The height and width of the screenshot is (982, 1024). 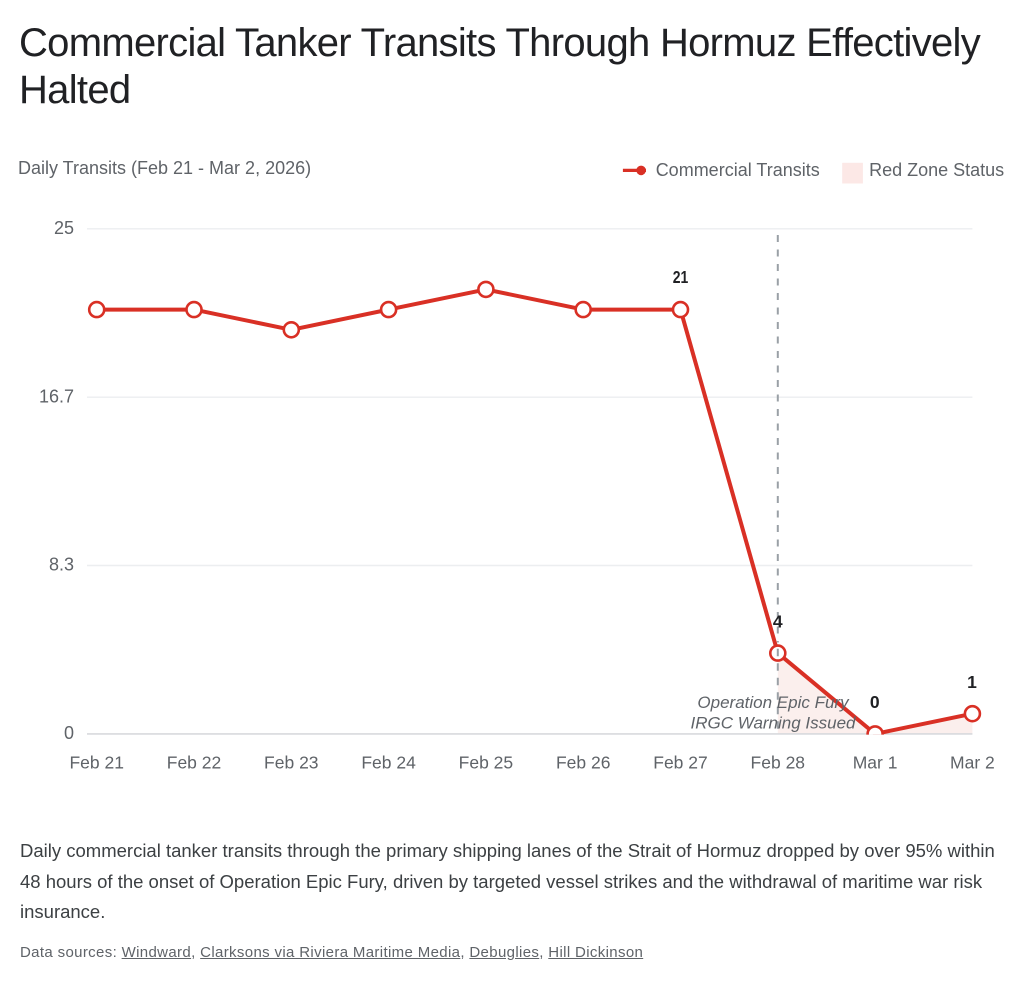 What do you see at coordinates (972, 763) in the screenshot?
I see `svg-text: Mar 2` at bounding box center [972, 763].